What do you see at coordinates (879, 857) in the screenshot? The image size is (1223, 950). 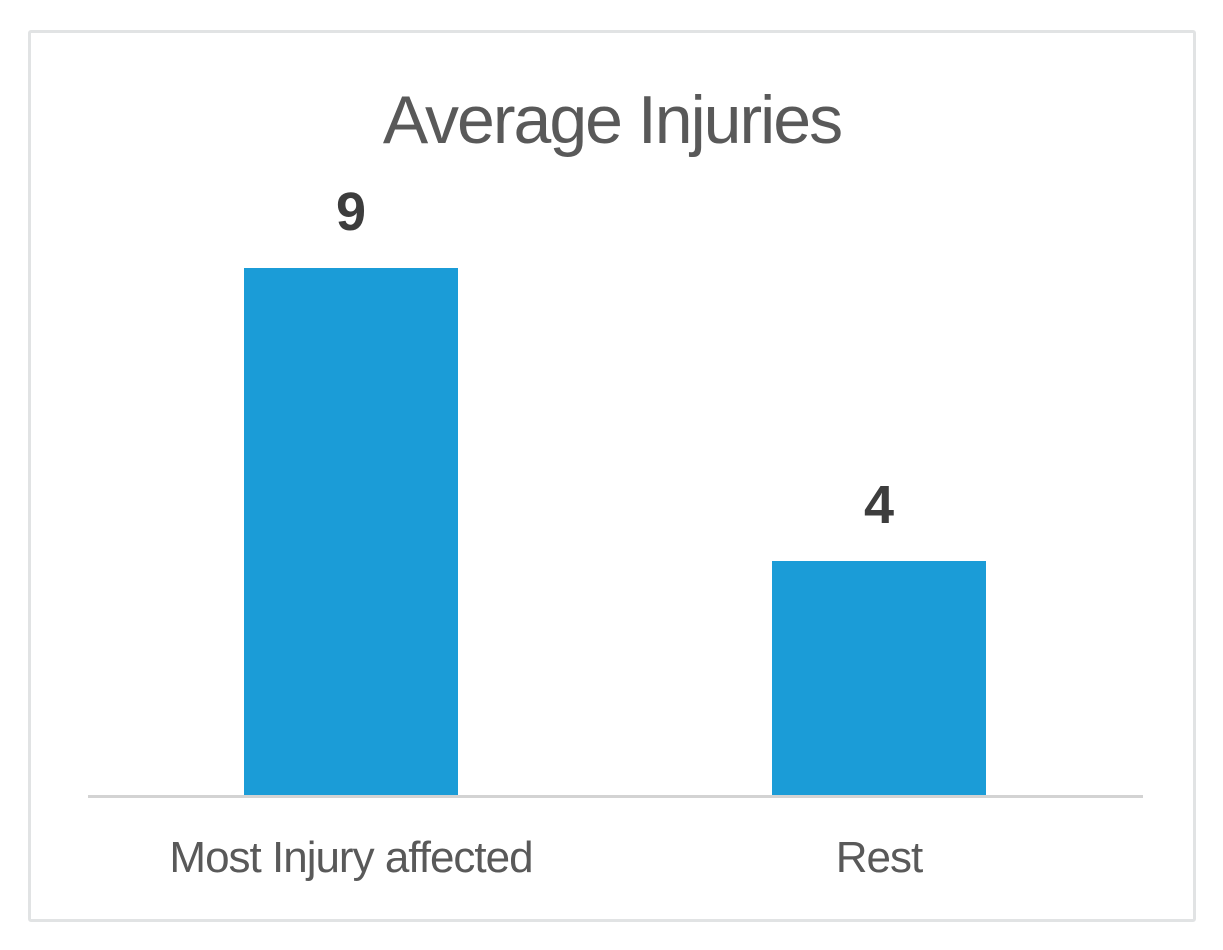 I see `category-label-2: Rest` at bounding box center [879, 857].